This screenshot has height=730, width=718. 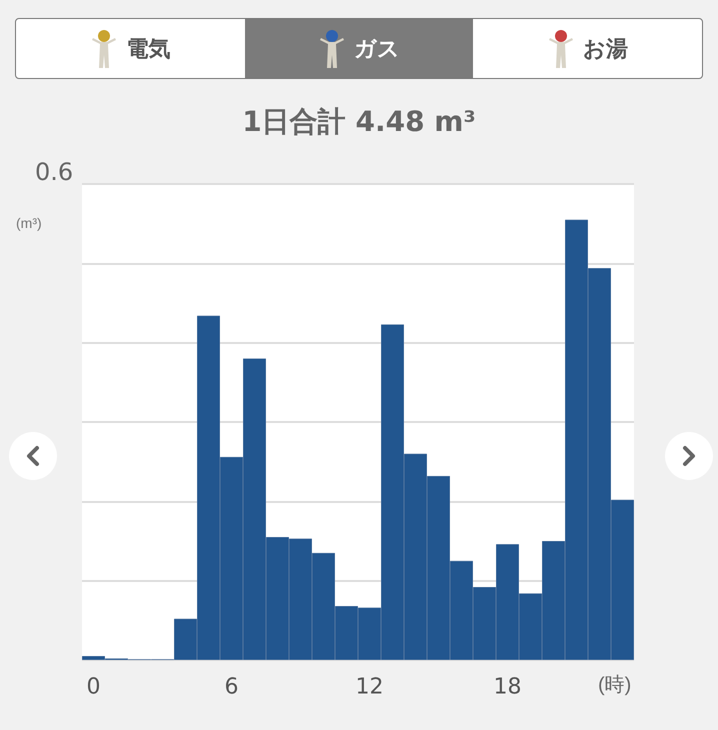 What do you see at coordinates (231, 687) in the screenshot?
I see `x-tick-label: 6` at bounding box center [231, 687].